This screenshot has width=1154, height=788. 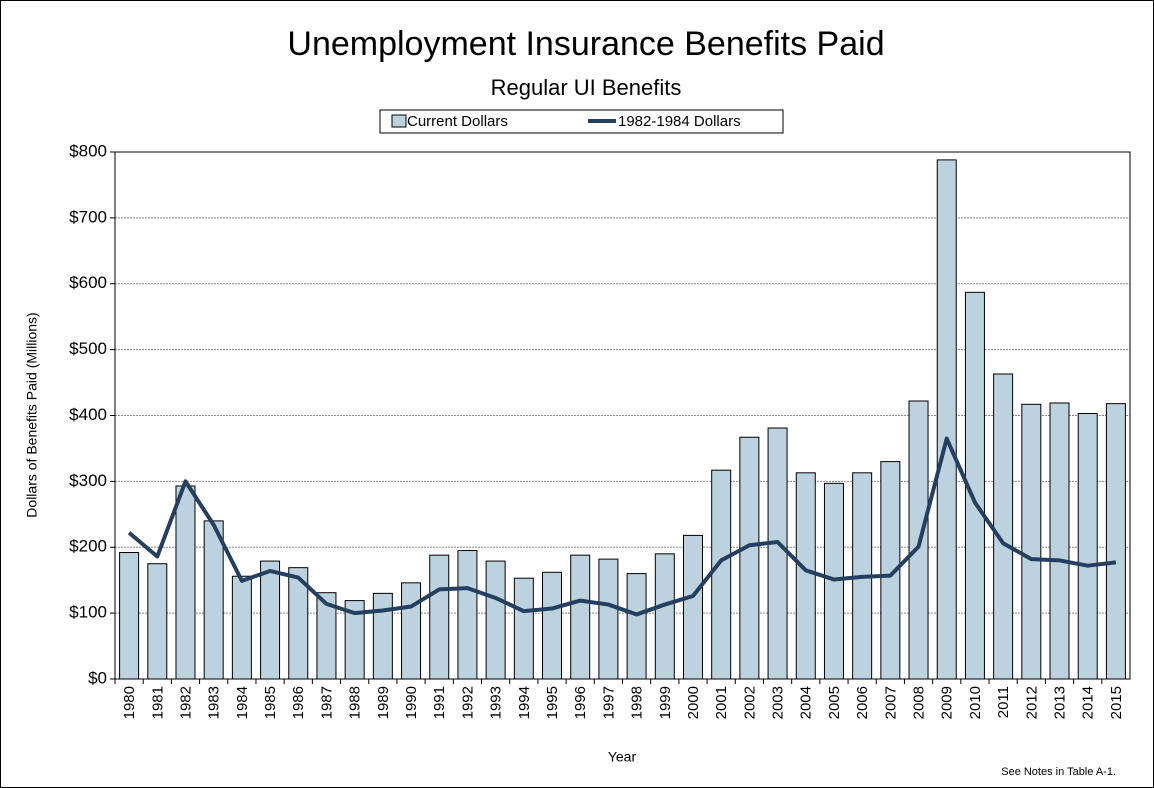 What do you see at coordinates (270, 702) in the screenshot?
I see `x-tick-label: 1985` at bounding box center [270, 702].